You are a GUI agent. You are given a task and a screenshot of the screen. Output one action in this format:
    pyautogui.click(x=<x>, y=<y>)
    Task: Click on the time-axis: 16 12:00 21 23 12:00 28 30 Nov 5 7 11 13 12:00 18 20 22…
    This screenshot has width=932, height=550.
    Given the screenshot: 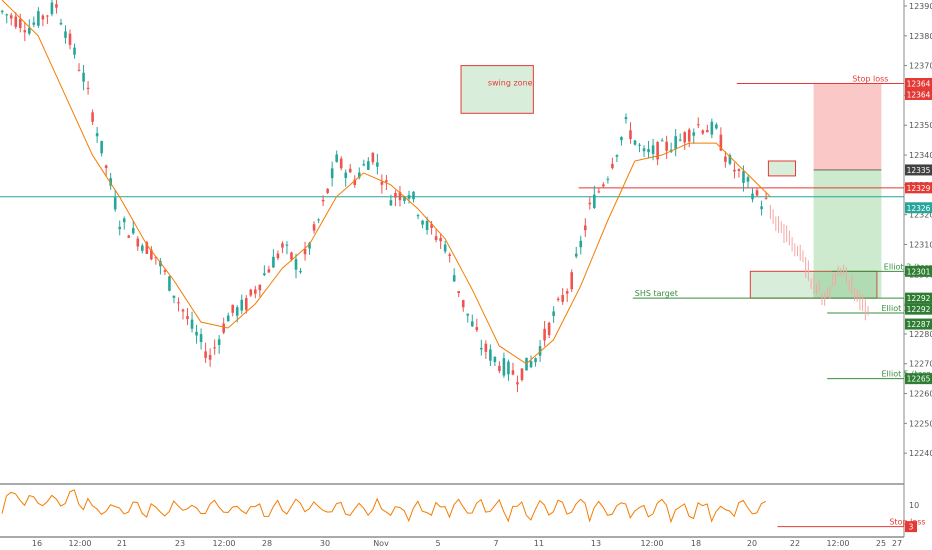 What is the action you would take?
    pyautogui.click(x=467, y=543)
    